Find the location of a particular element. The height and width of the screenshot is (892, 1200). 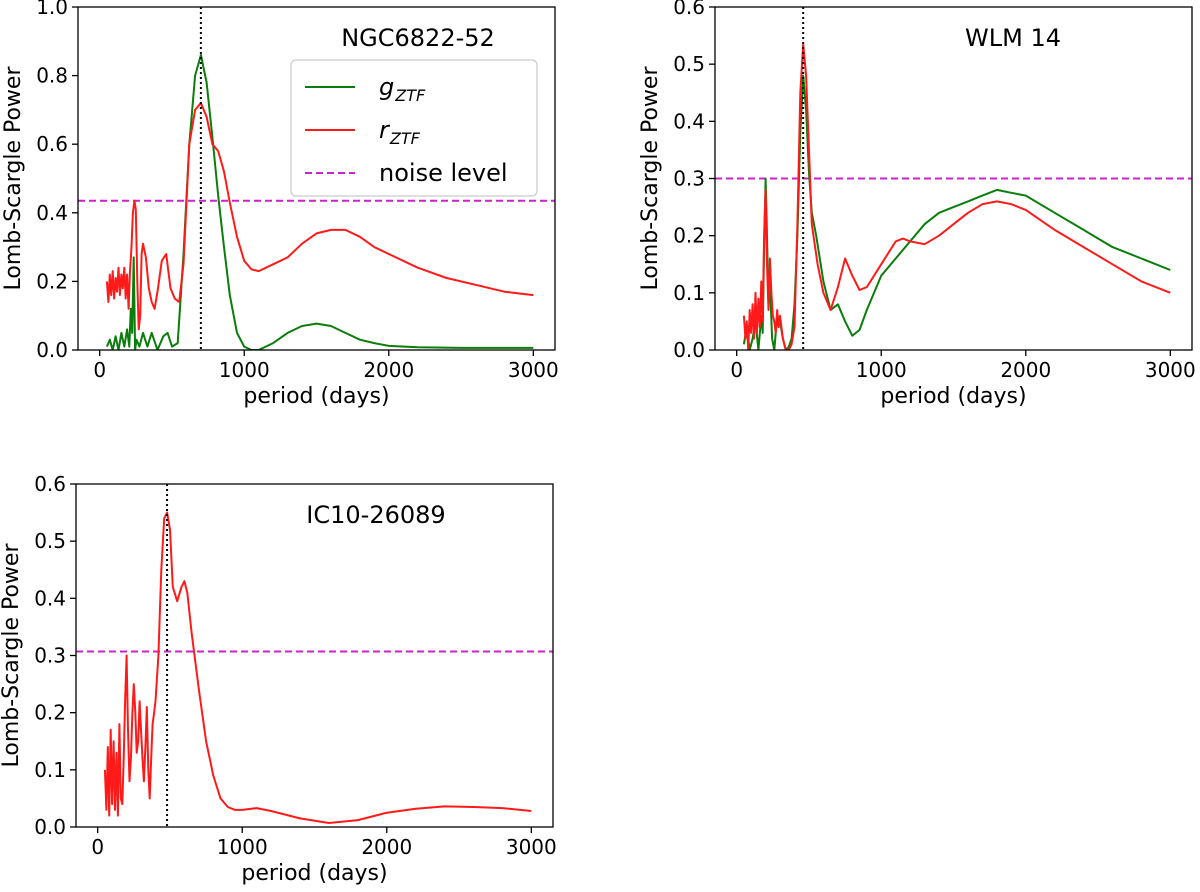

panel-title: IC10-26089 is located at coordinates (375, 515).